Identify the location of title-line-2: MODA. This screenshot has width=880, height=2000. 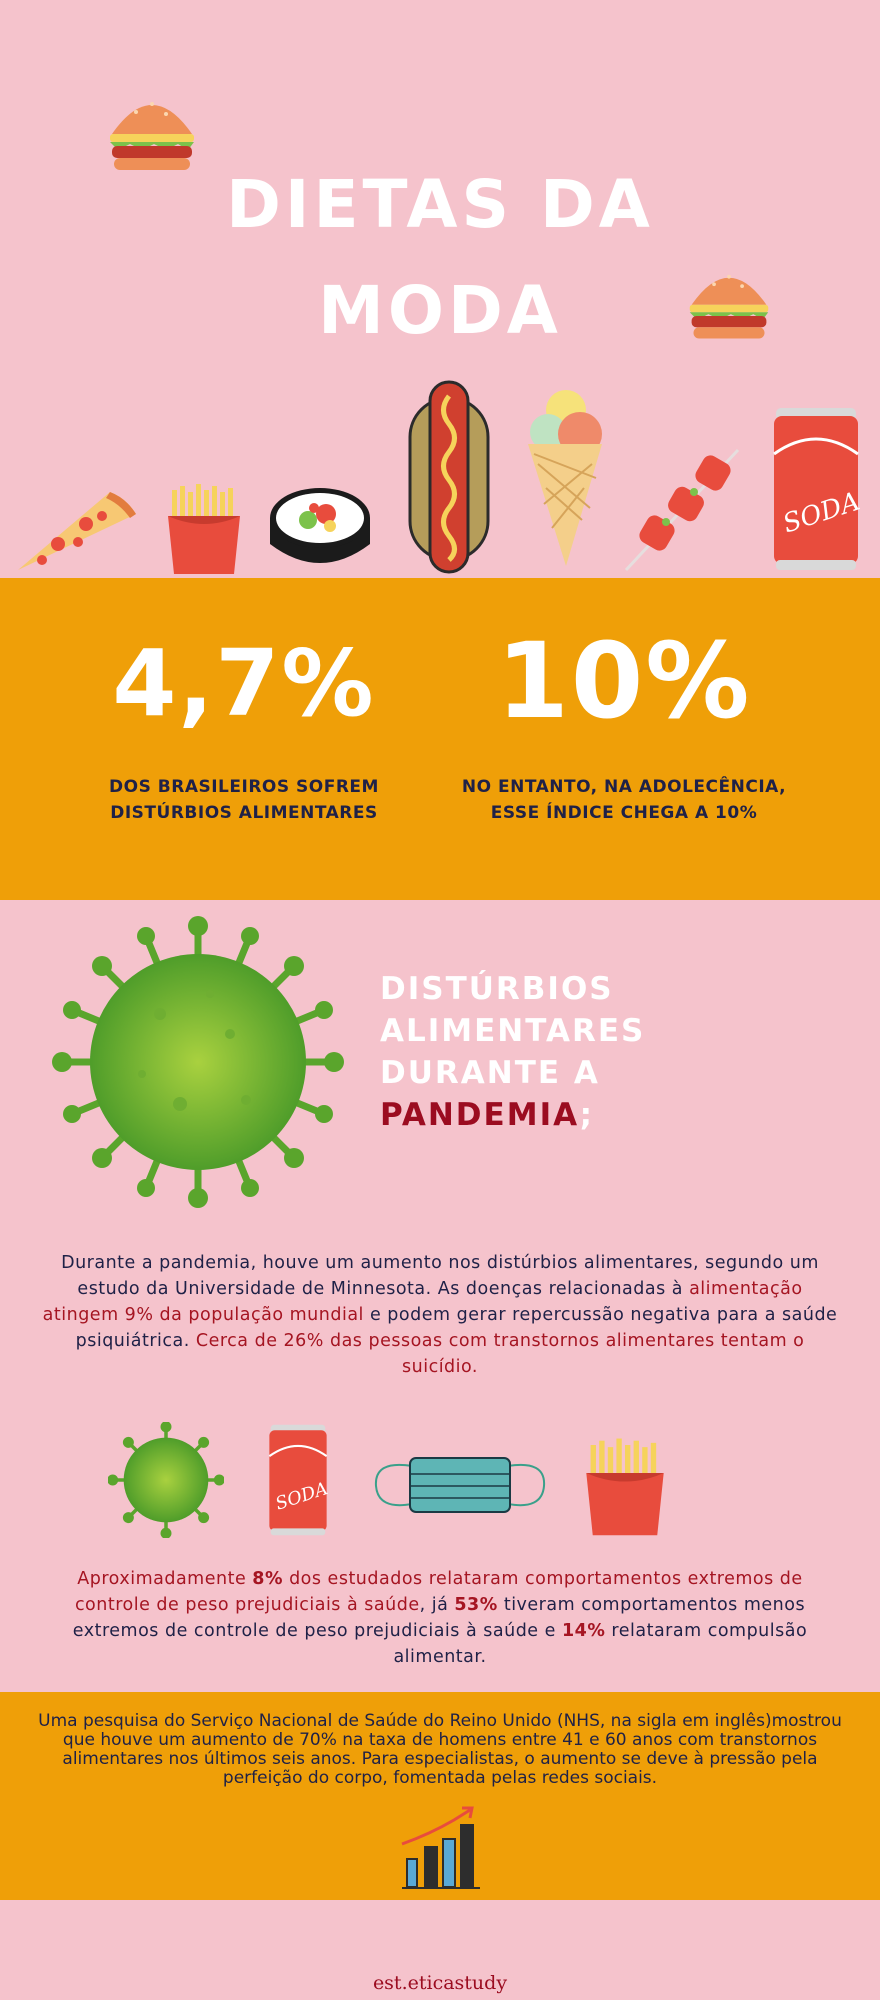
(440, 310).